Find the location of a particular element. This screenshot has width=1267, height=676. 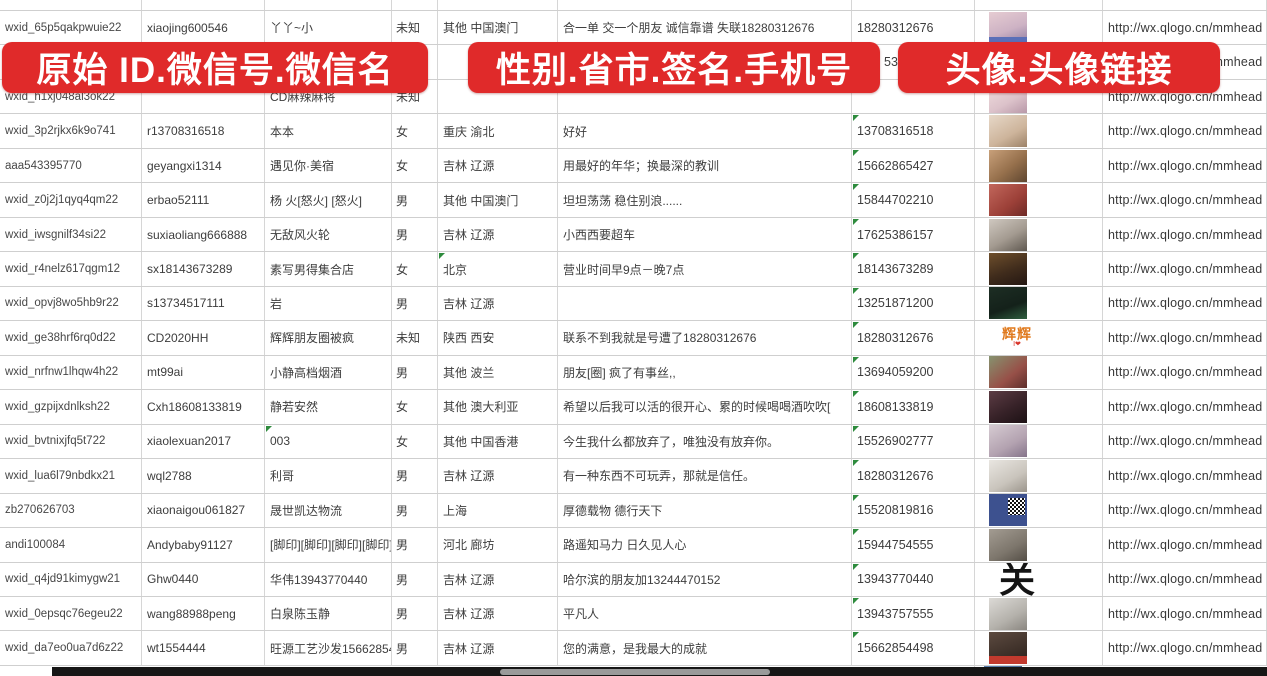

cell-wechat-id: geyangxi1314 is located at coordinates (203, 165).